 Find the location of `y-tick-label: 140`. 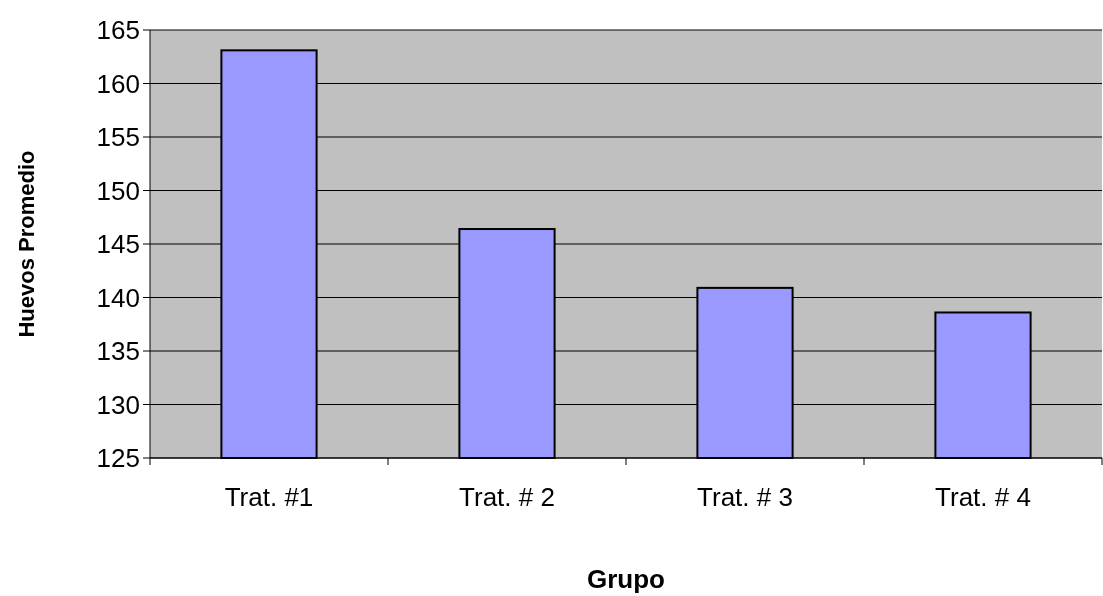

y-tick-label: 140 is located at coordinates (118, 297).